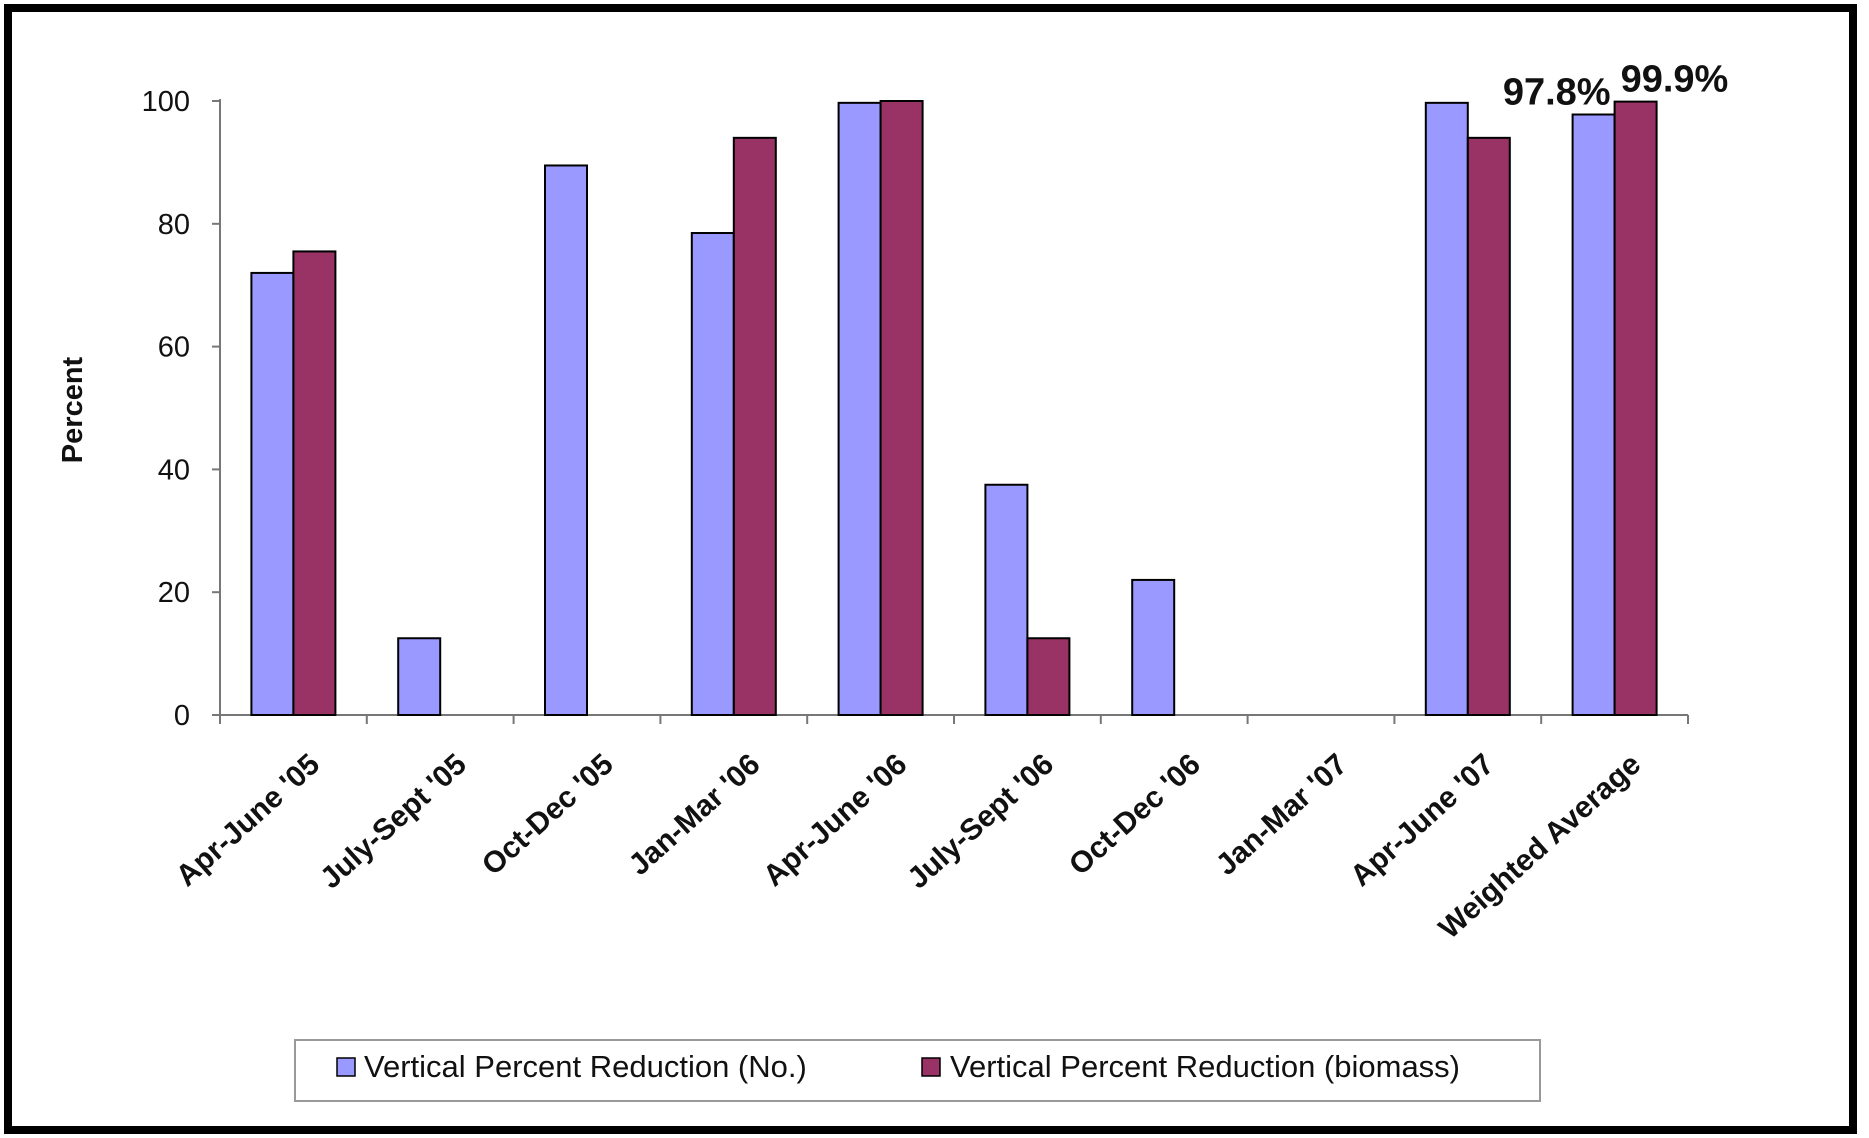 Image resolution: width=1869 pixels, height=1138 pixels. Describe the element at coordinates (248, 820) in the screenshot. I see `x-category-label: Apr-June '05` at that location.